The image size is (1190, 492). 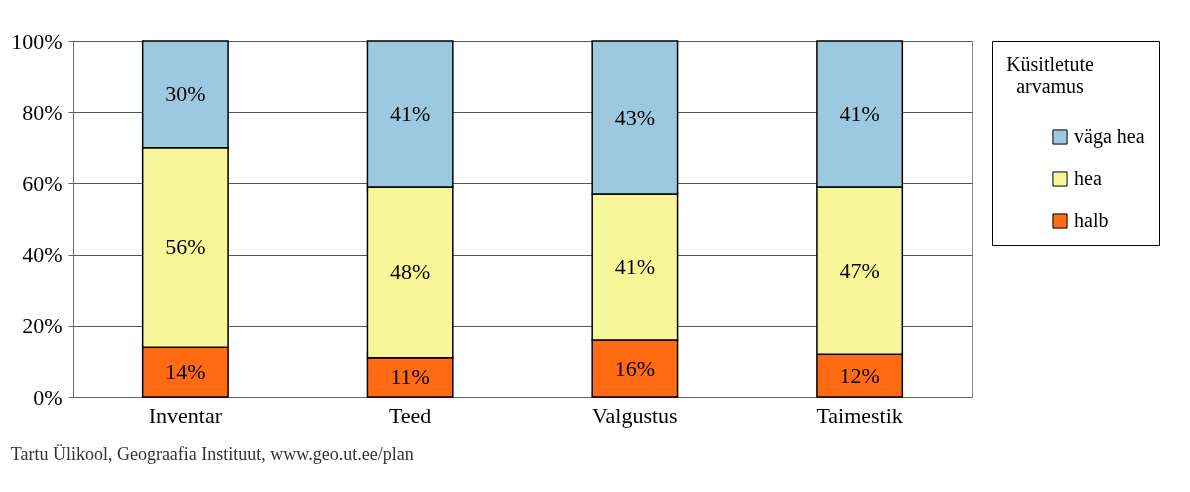 What do you see at coordinates (185, 372) in the screenshot?
I see `data-label: 14%` at bounding box center [185, 372].